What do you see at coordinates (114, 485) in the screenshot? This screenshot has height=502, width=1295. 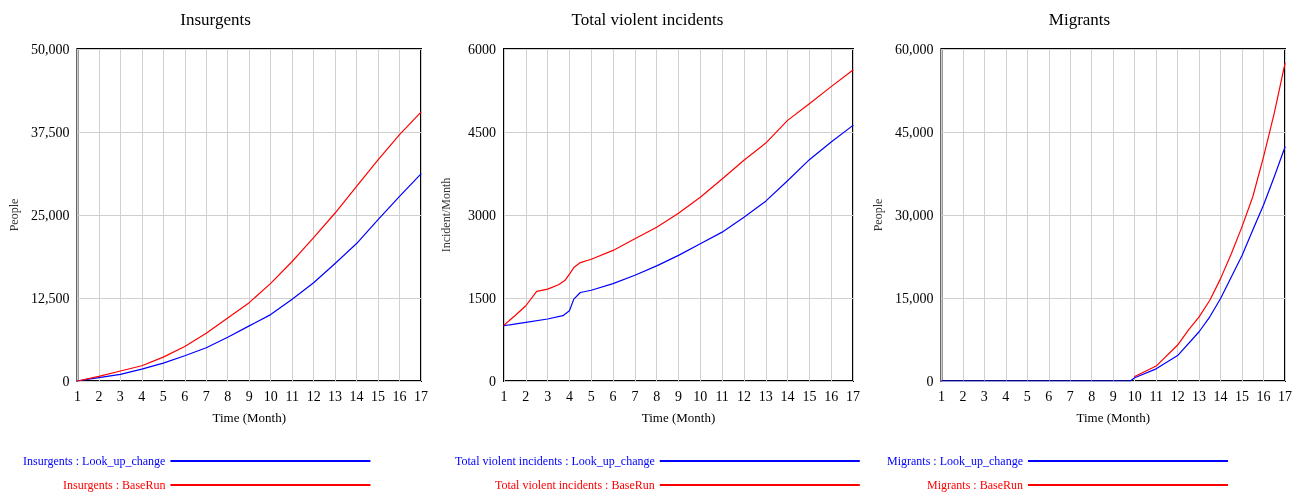 I see `text: Insurgents : BaseRun` at bounding box center [114, 485].